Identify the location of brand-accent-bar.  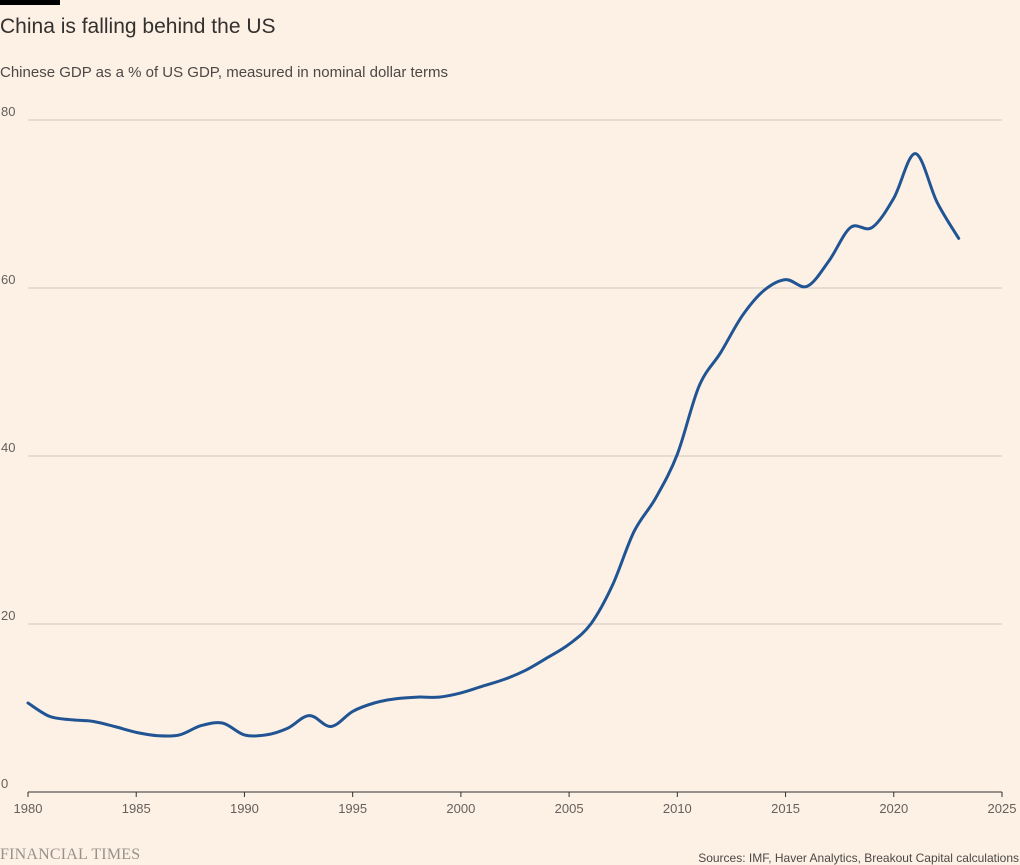
(30, 2).